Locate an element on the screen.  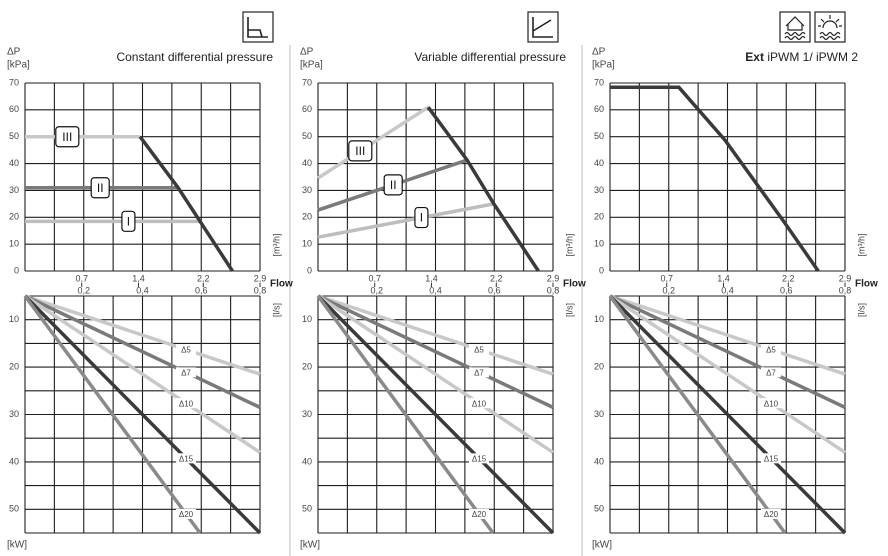
series-label: Δ7 is located at coordinates (479, 372).